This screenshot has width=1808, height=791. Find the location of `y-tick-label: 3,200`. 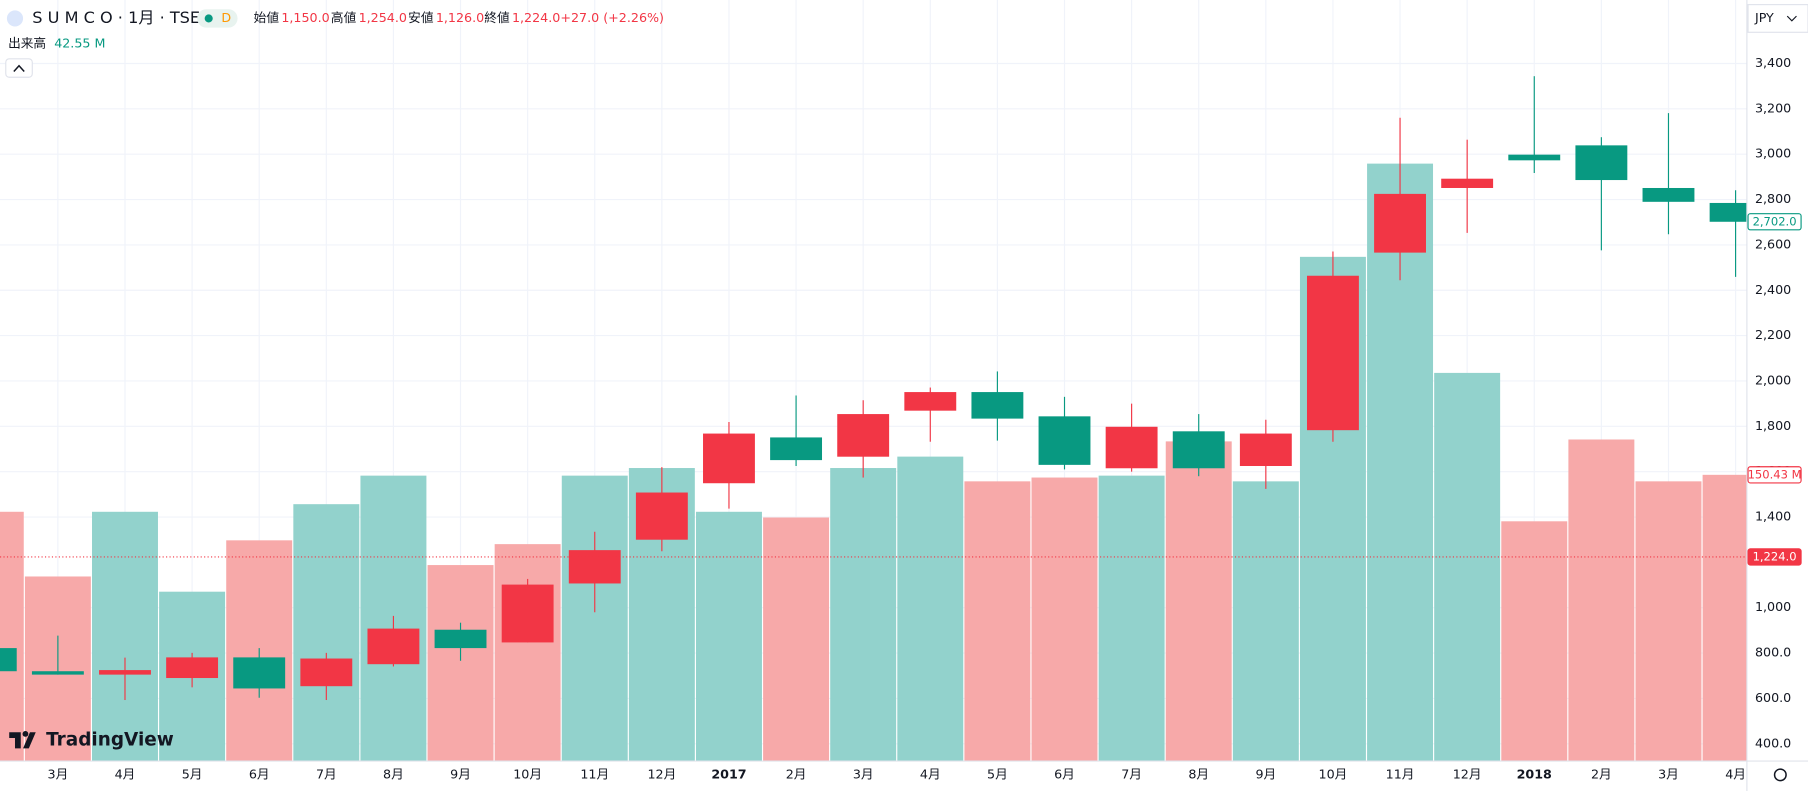

y-tick-label: 3,200 is located at coordinates (1773, 107).